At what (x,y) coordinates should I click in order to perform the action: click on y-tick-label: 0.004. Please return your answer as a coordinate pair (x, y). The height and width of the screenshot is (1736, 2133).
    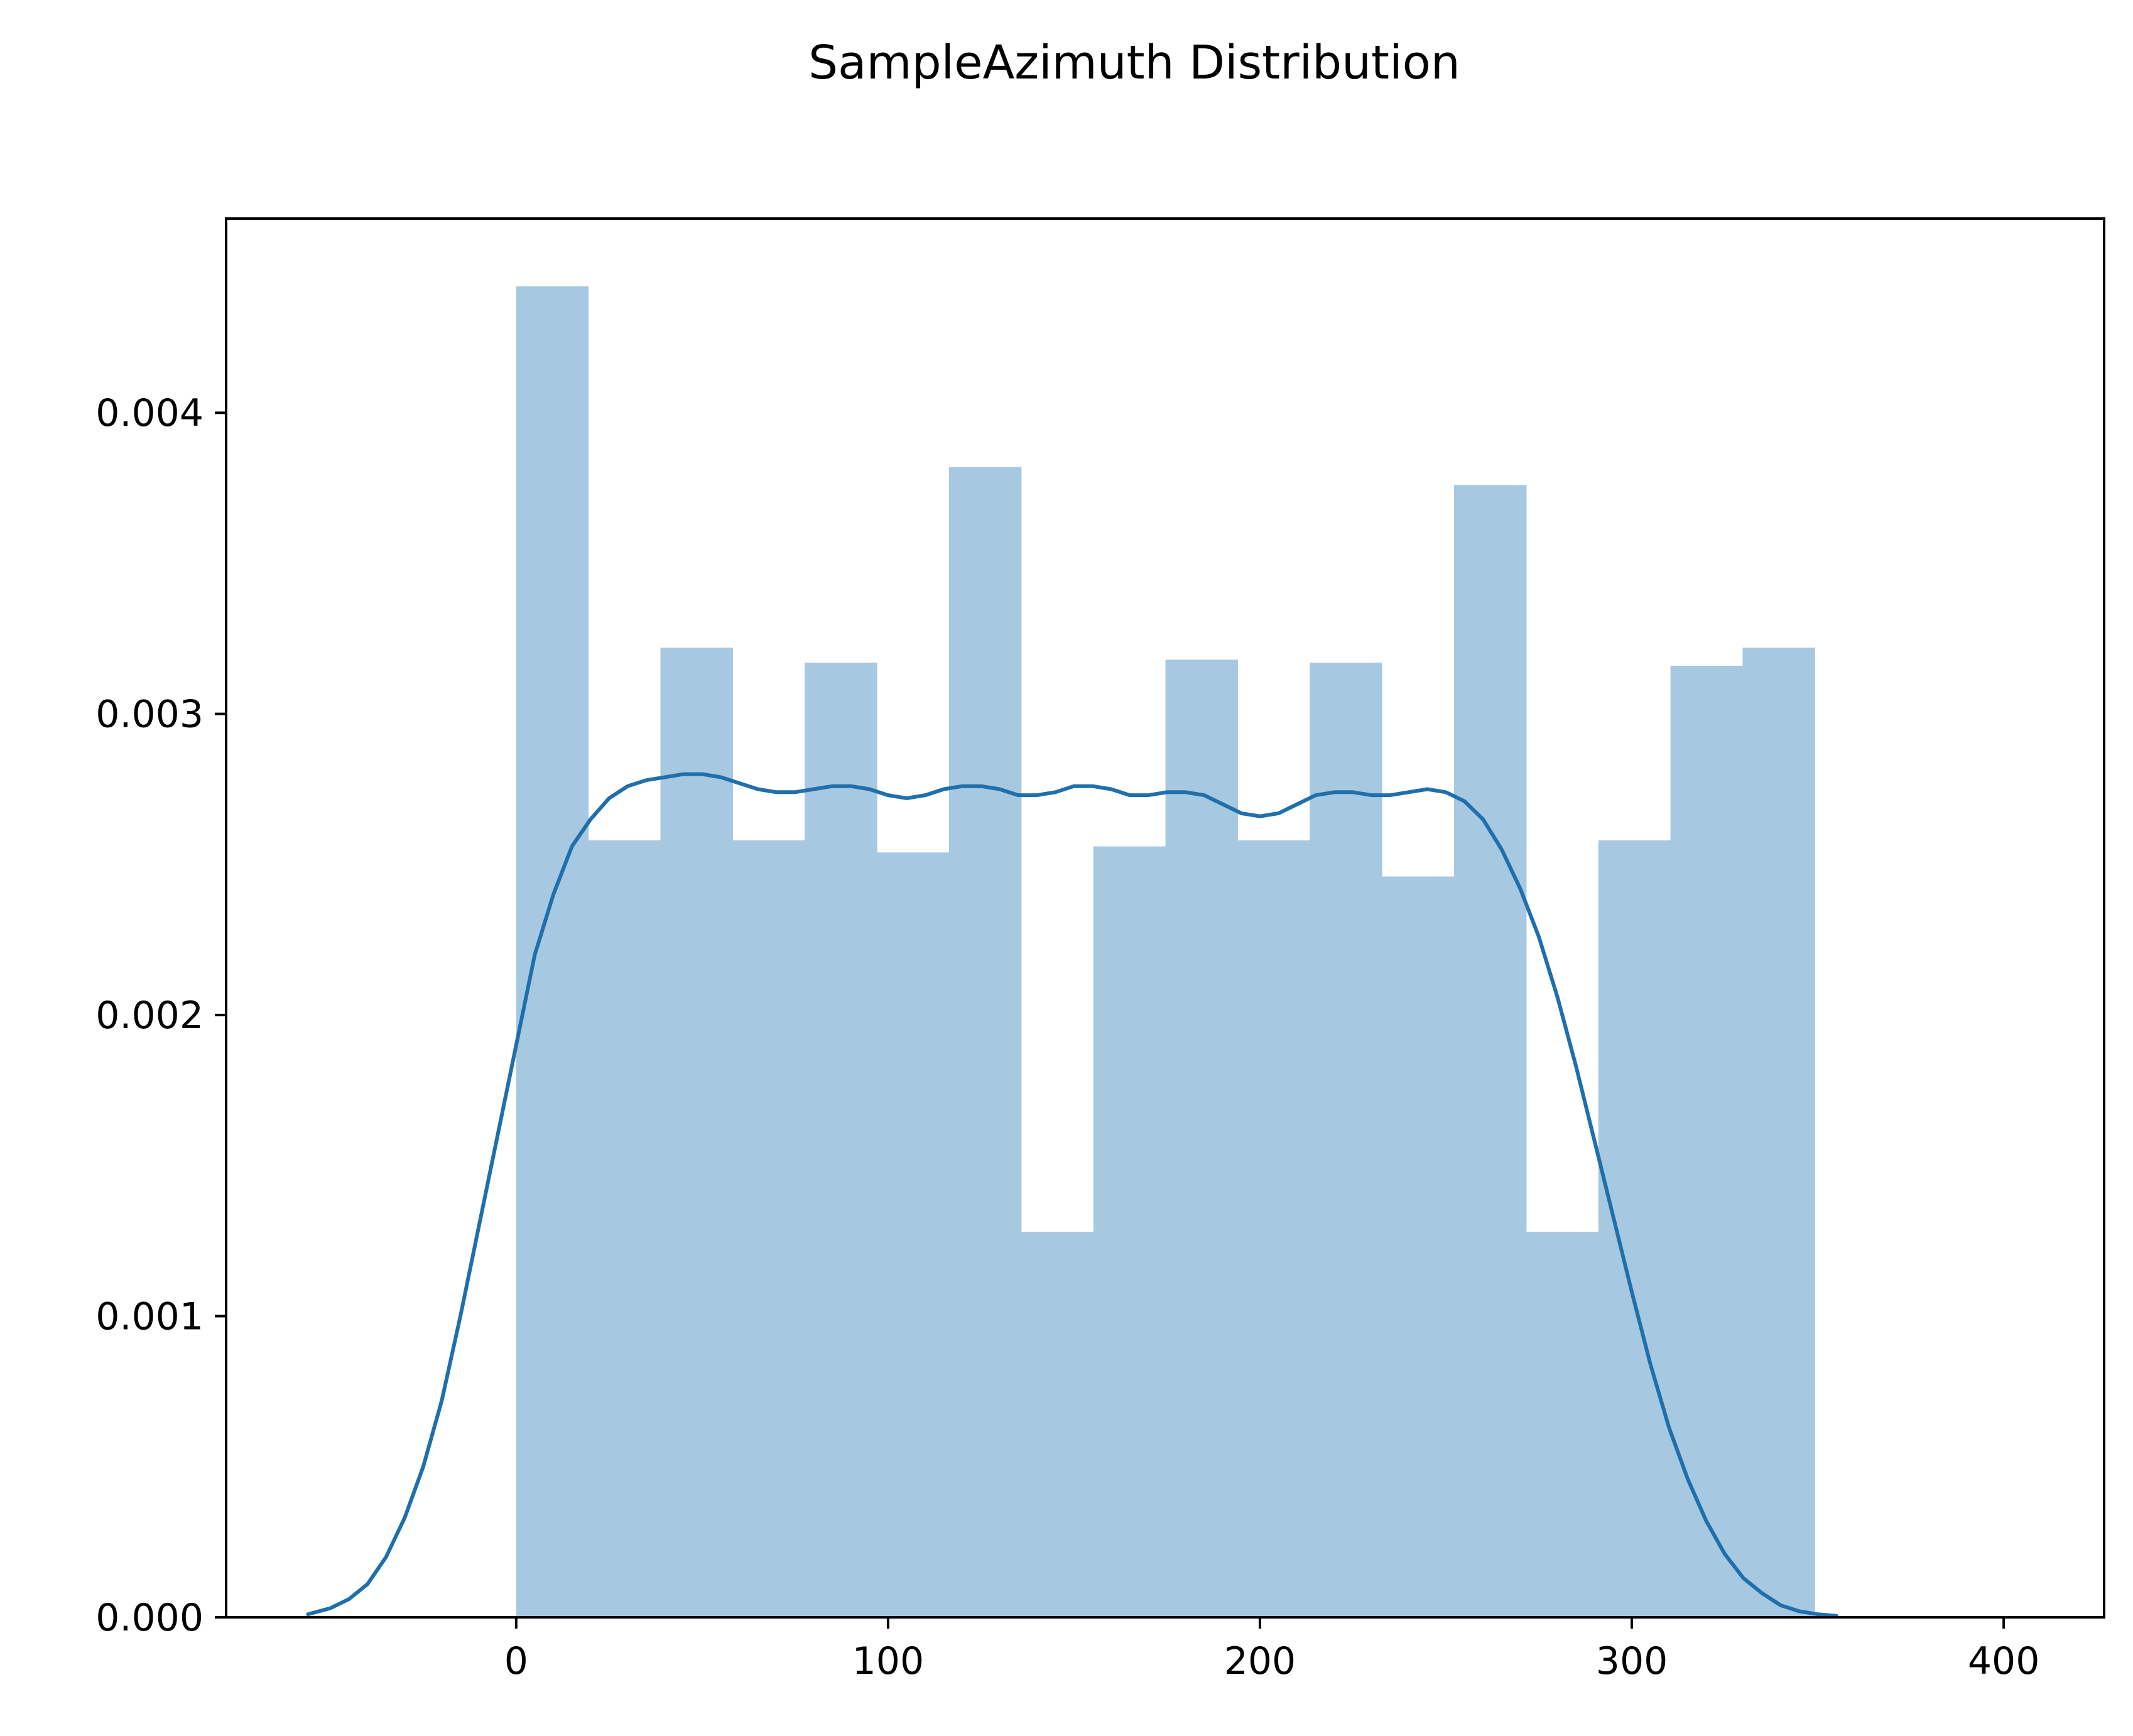
    Looking at the image, I should click on (149, 413).